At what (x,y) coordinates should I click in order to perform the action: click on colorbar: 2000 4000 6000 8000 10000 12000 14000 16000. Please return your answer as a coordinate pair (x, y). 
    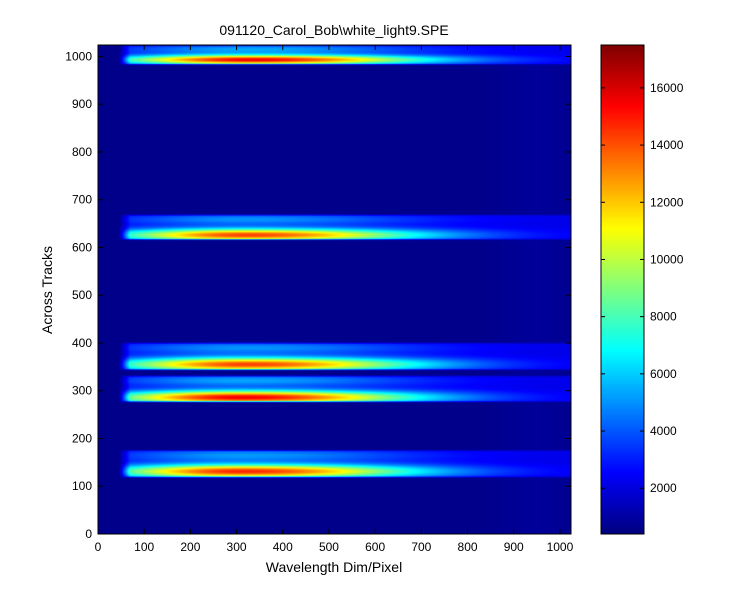
    Looking at the image, I should click on (642, 289).